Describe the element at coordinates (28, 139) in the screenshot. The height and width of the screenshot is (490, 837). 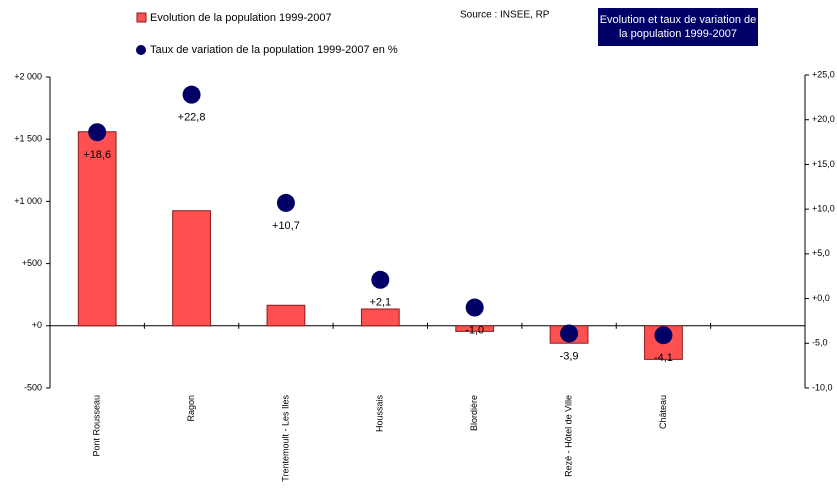
I see `y-tick-label: +1 500` at that location.